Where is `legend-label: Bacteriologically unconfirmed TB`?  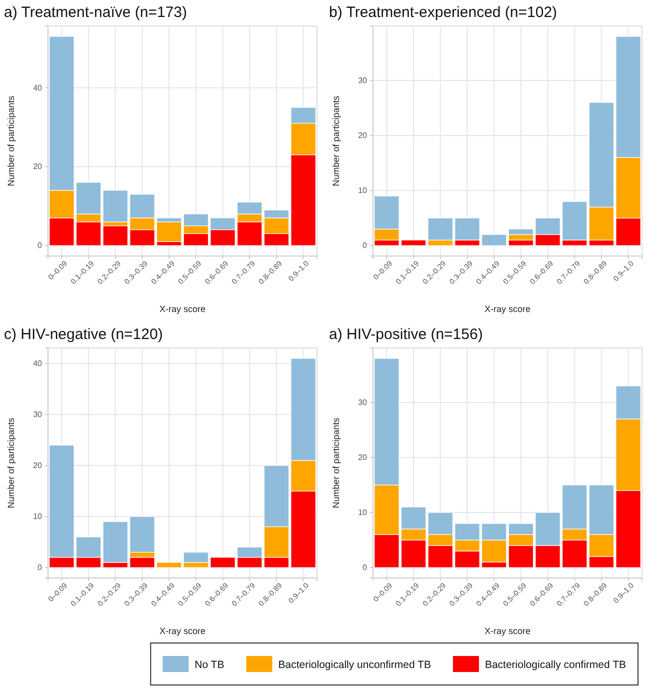 legend-label: Bacteriologically unconfirmed TB is located at coordinates (354, 665).